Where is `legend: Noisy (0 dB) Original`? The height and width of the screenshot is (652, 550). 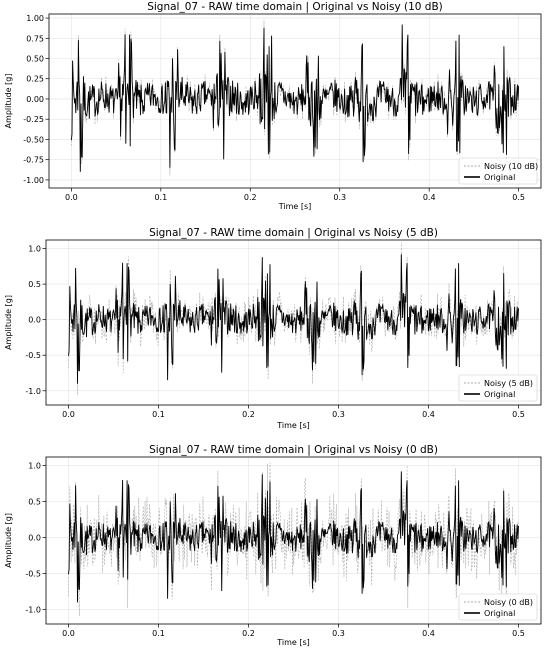 legend: Noisy (0 dB) Original is located at coordinates (498, 607).